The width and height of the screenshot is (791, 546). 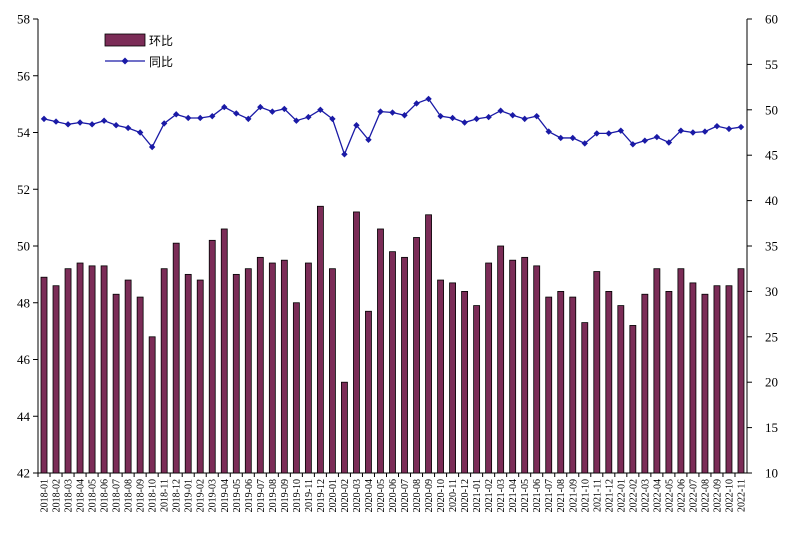 What do you see at coordinates (333, 495) in the screenshot?
I see `x-tick-label: 2020-01` at bounding box center [333, 495].